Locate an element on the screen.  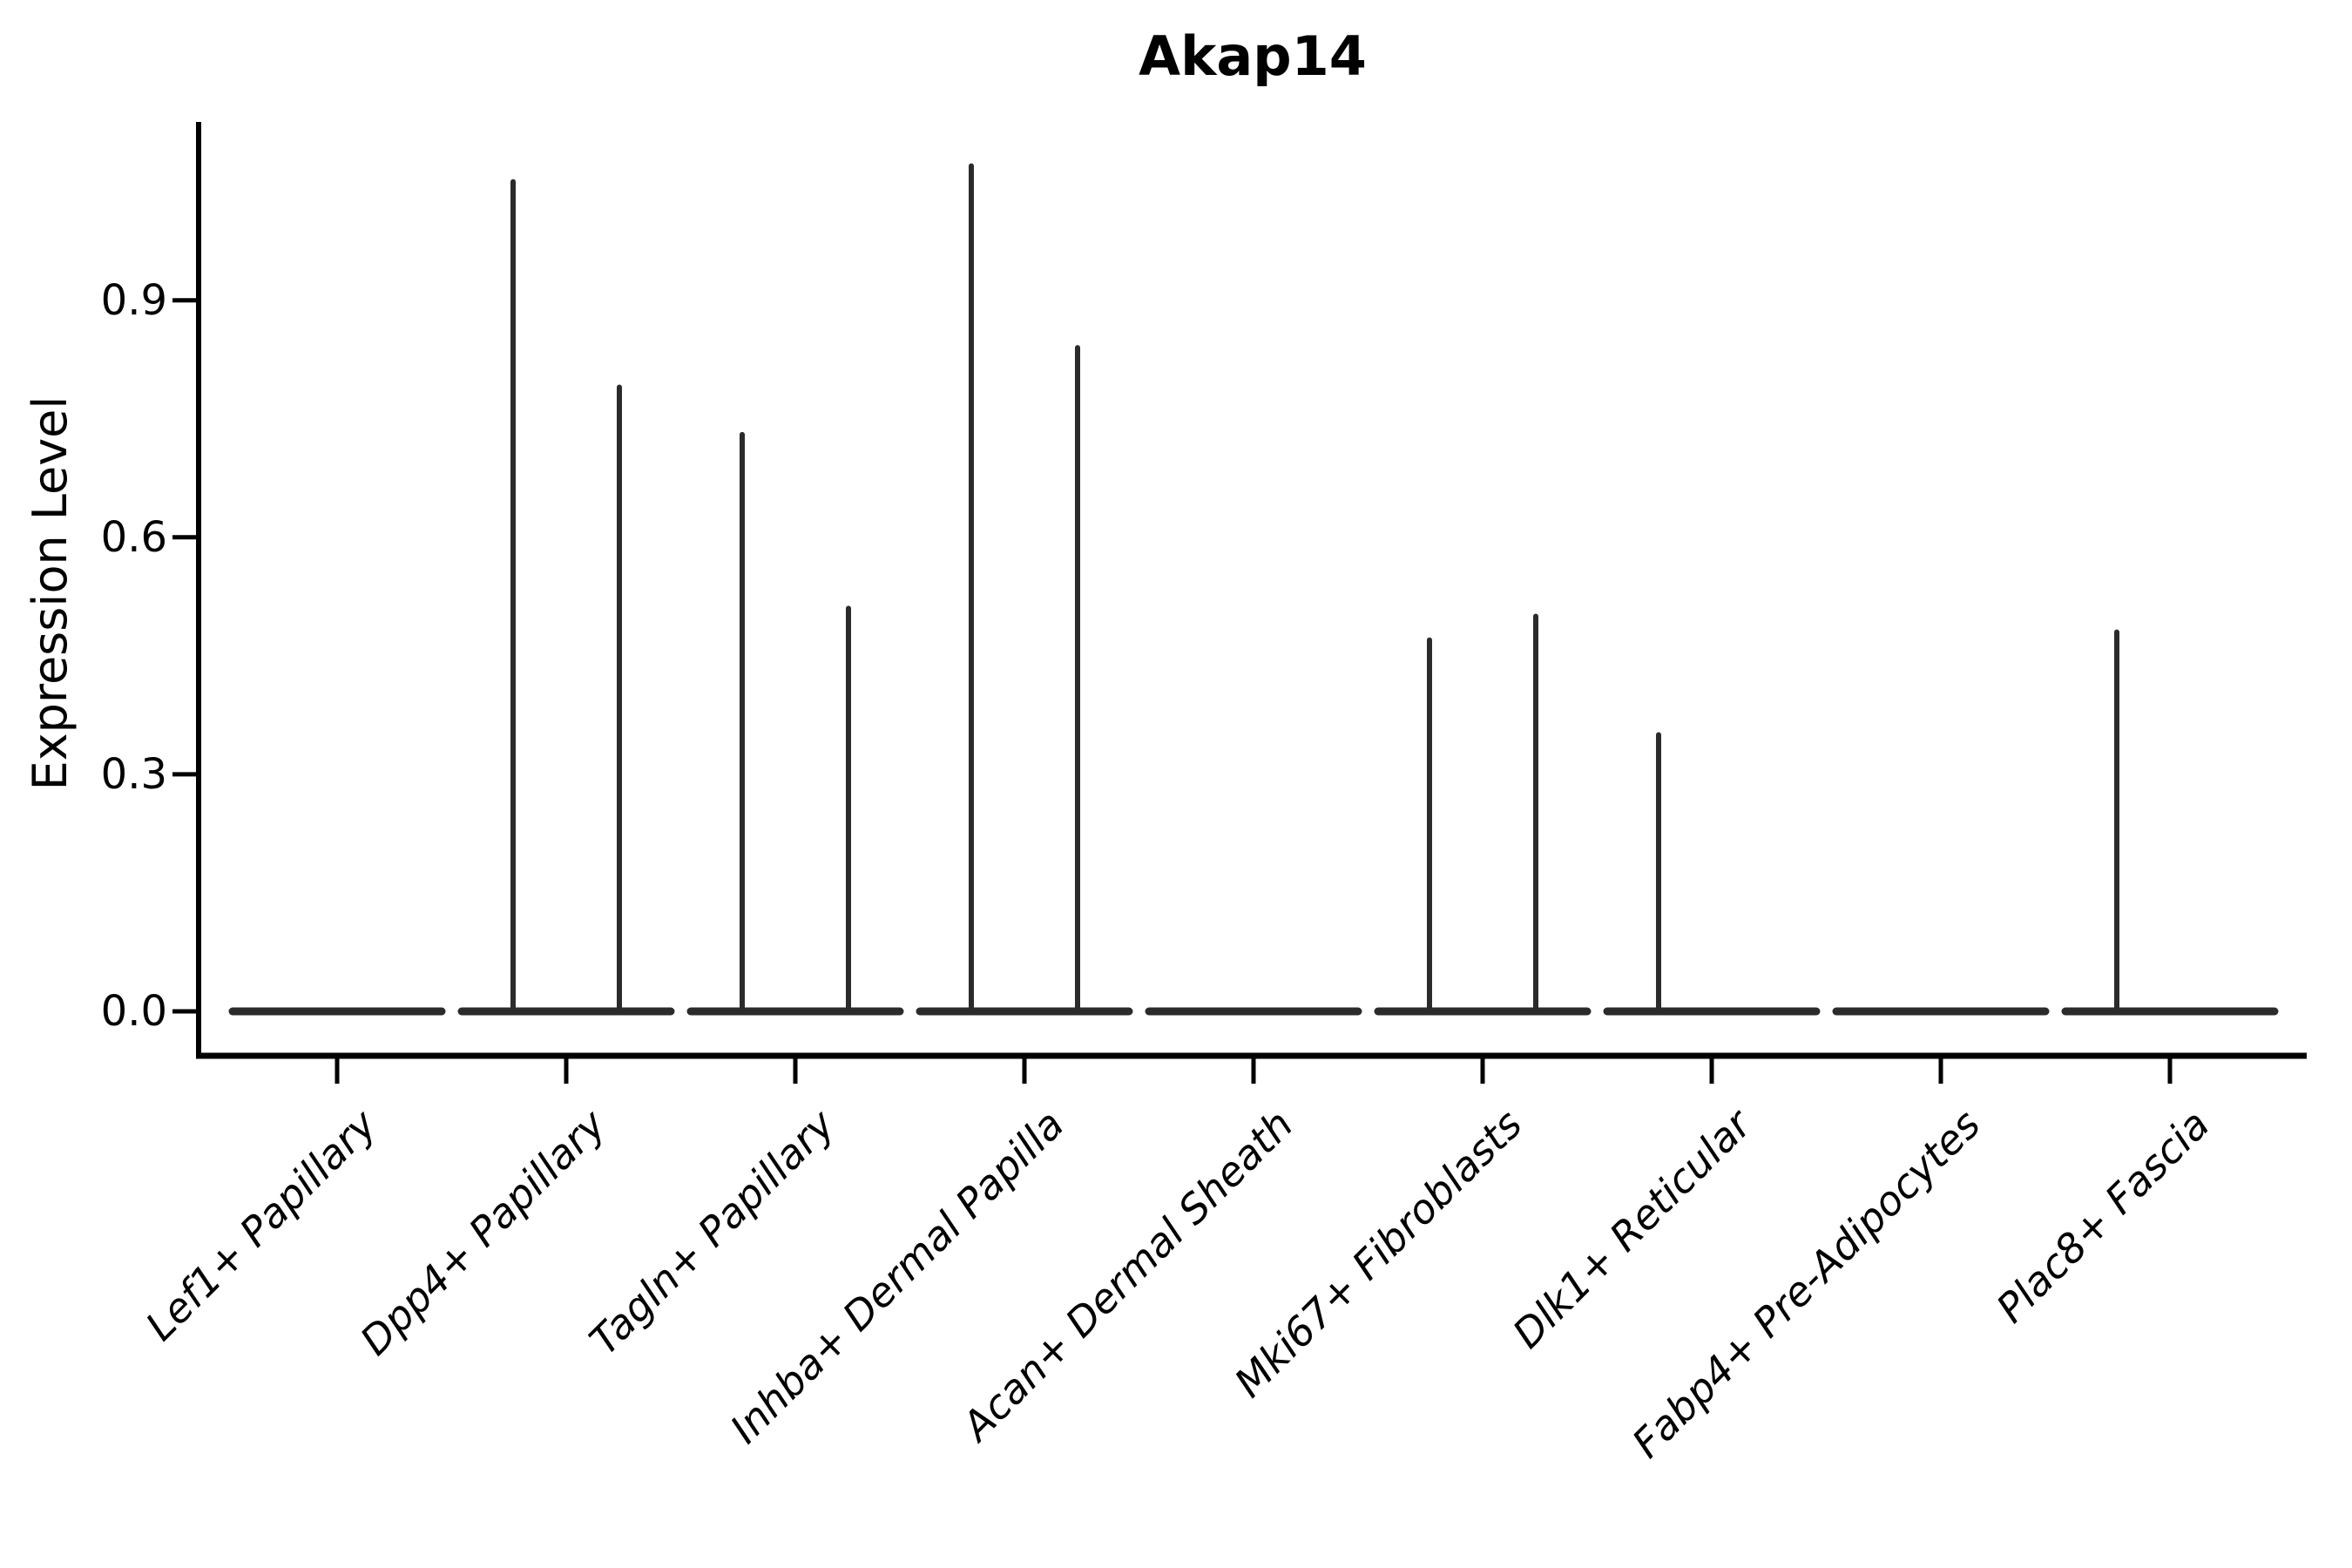
chart-title: Akap14 is located at coordinates (1253, 56).